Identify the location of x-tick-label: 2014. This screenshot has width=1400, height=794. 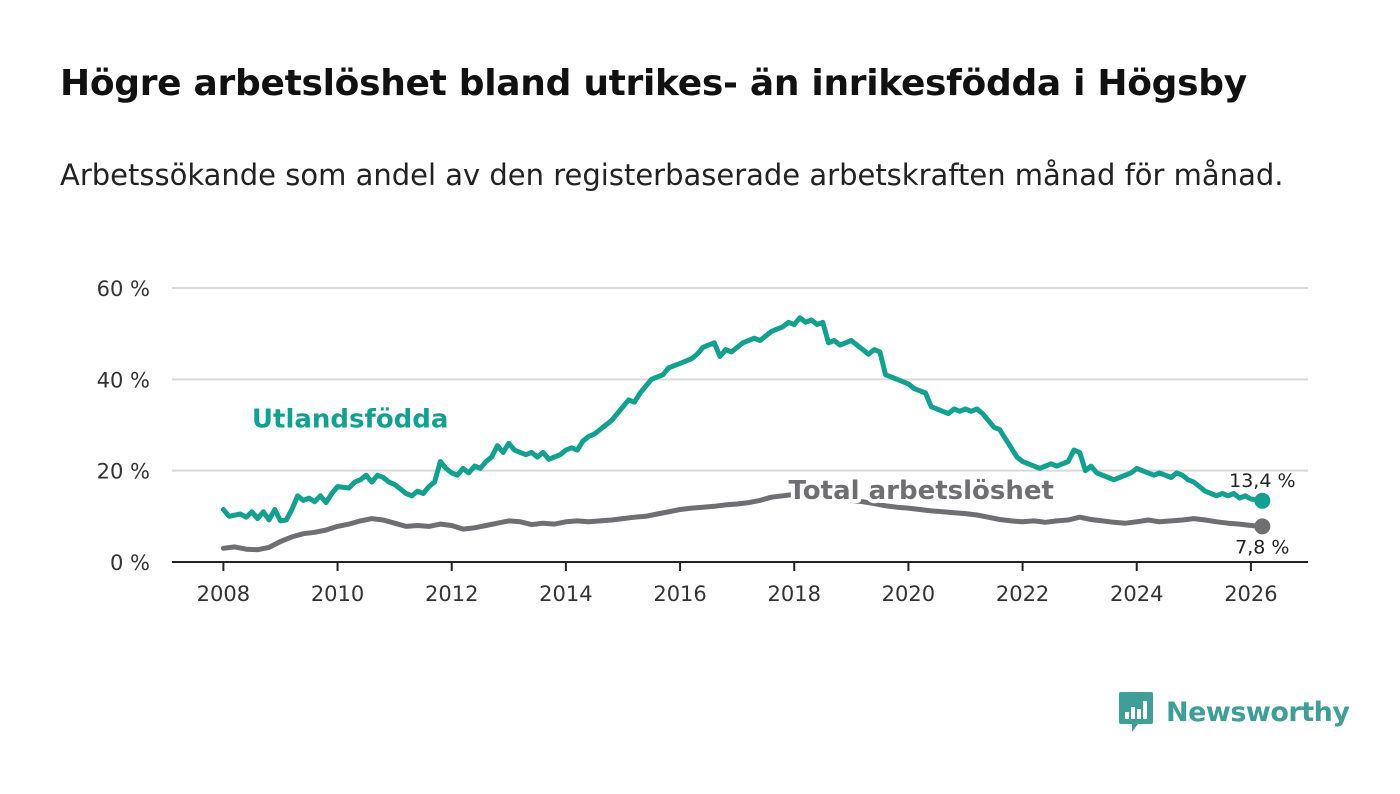
(565, 594).